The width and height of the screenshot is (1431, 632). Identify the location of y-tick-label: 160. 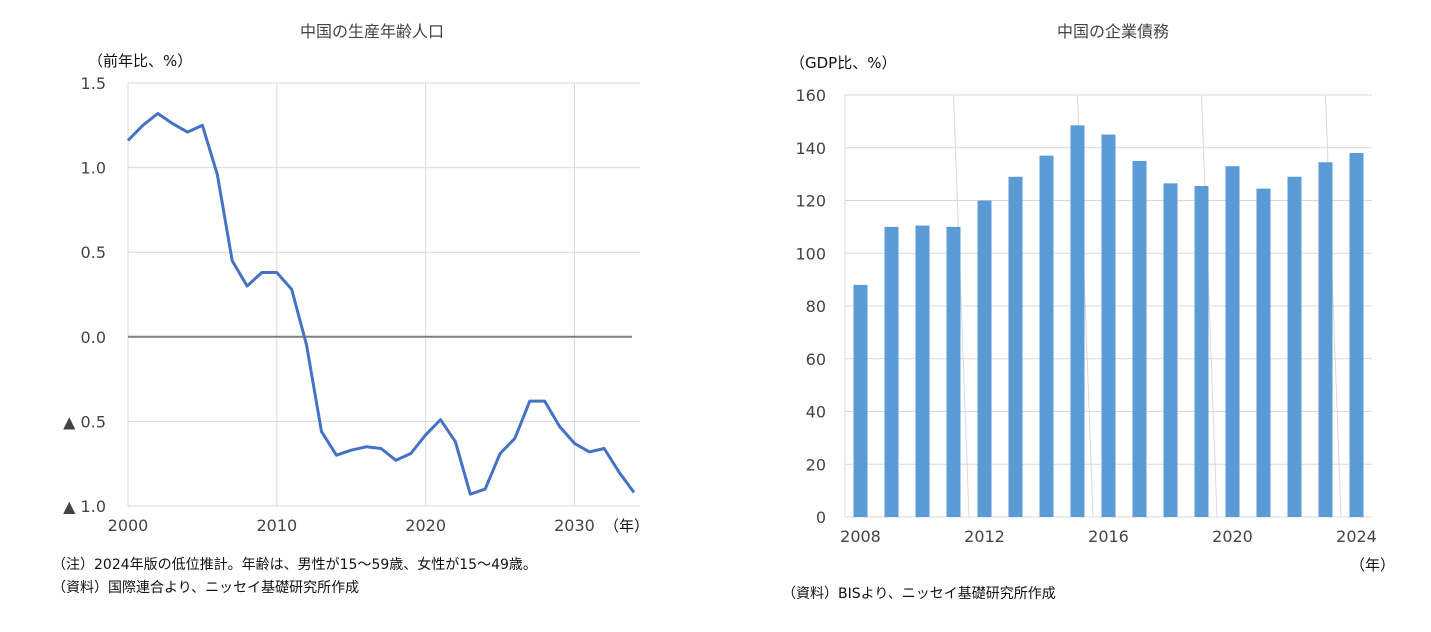
(810, 95).